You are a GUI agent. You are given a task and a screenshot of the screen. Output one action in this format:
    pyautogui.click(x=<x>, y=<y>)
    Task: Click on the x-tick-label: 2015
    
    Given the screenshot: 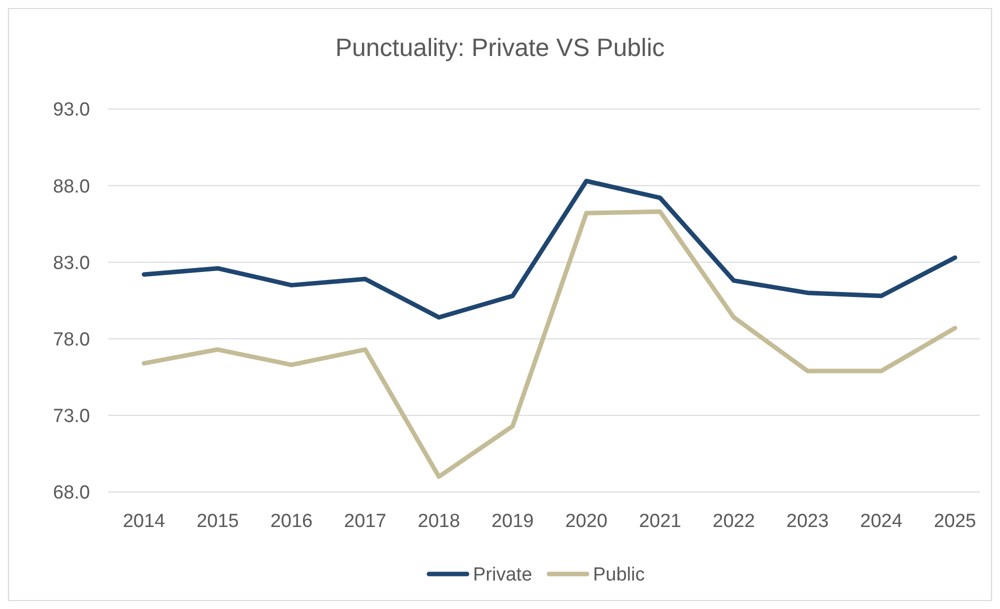 What is the action you would take?
    pyautogui.click(x=217, y=521)
    